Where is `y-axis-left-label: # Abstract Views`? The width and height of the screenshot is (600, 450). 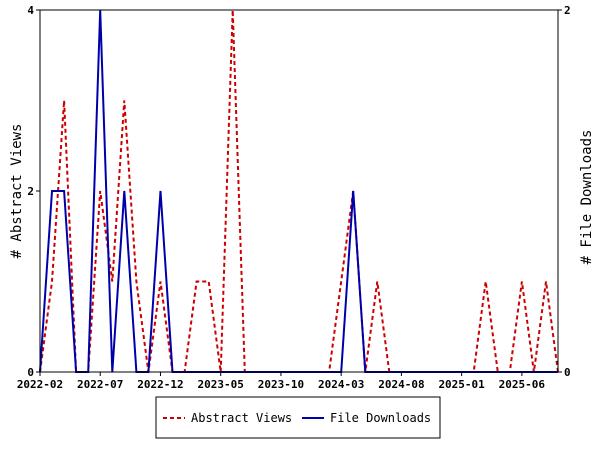 y-axis-left-label: # Abstract Views is located at coordinates (17, 191).